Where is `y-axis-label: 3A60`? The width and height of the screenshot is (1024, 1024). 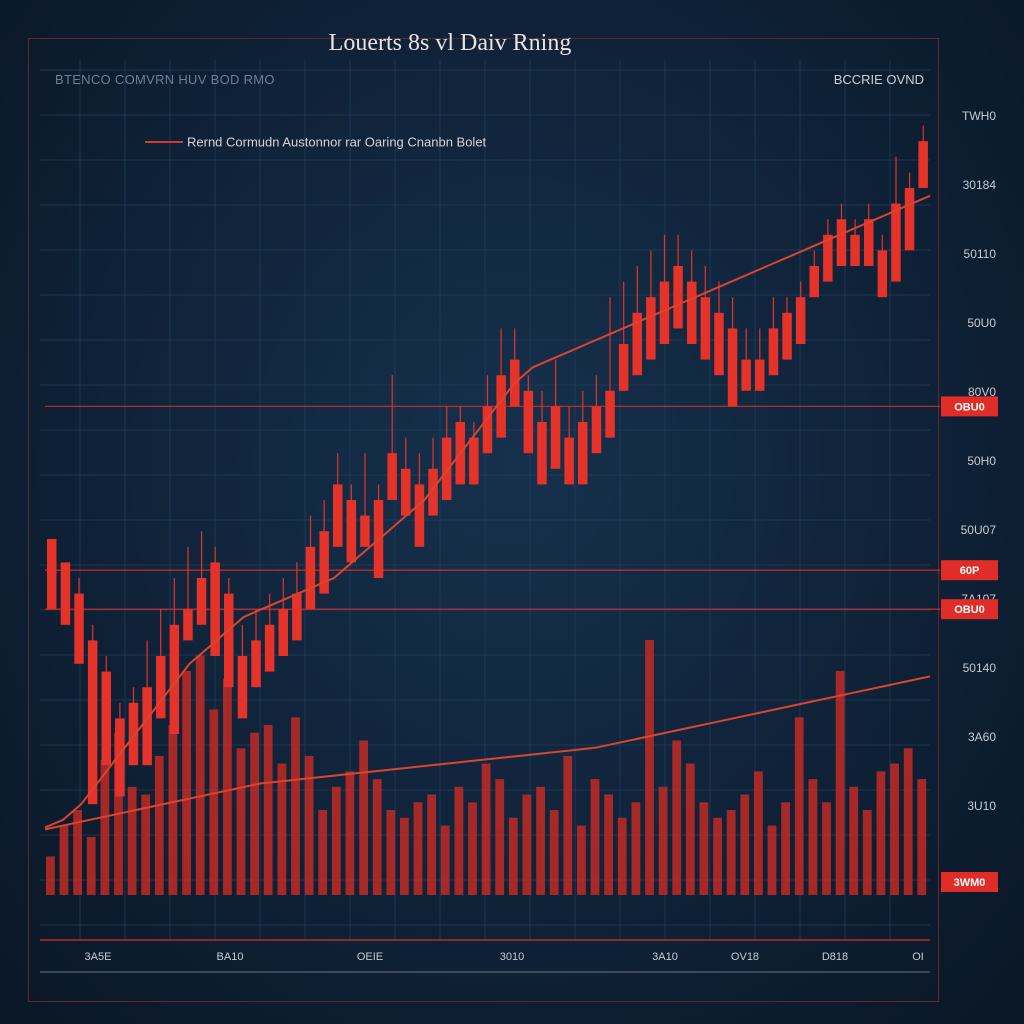 y-axis-label: 3A60 is located at coordinates (982, 737).